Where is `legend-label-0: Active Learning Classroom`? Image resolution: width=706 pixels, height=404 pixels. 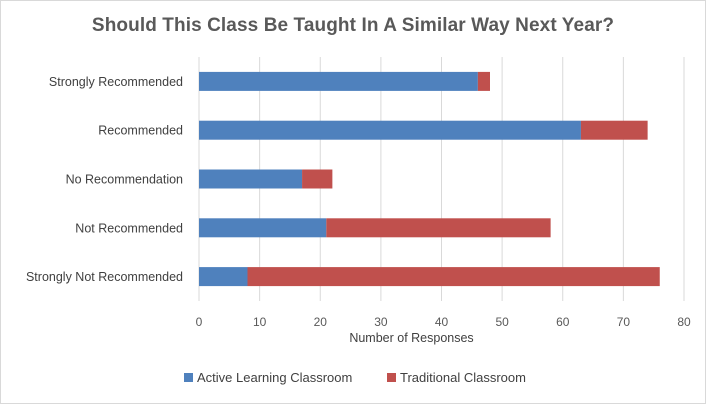 legend-label-0: Active Learning Classroom is located at coordinates (274, 377).